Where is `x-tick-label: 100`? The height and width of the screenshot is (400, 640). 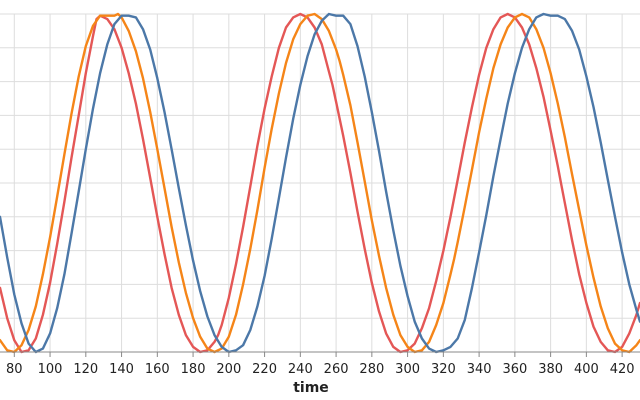 x-tick-label: 100 is located at coordinates (50, 369).